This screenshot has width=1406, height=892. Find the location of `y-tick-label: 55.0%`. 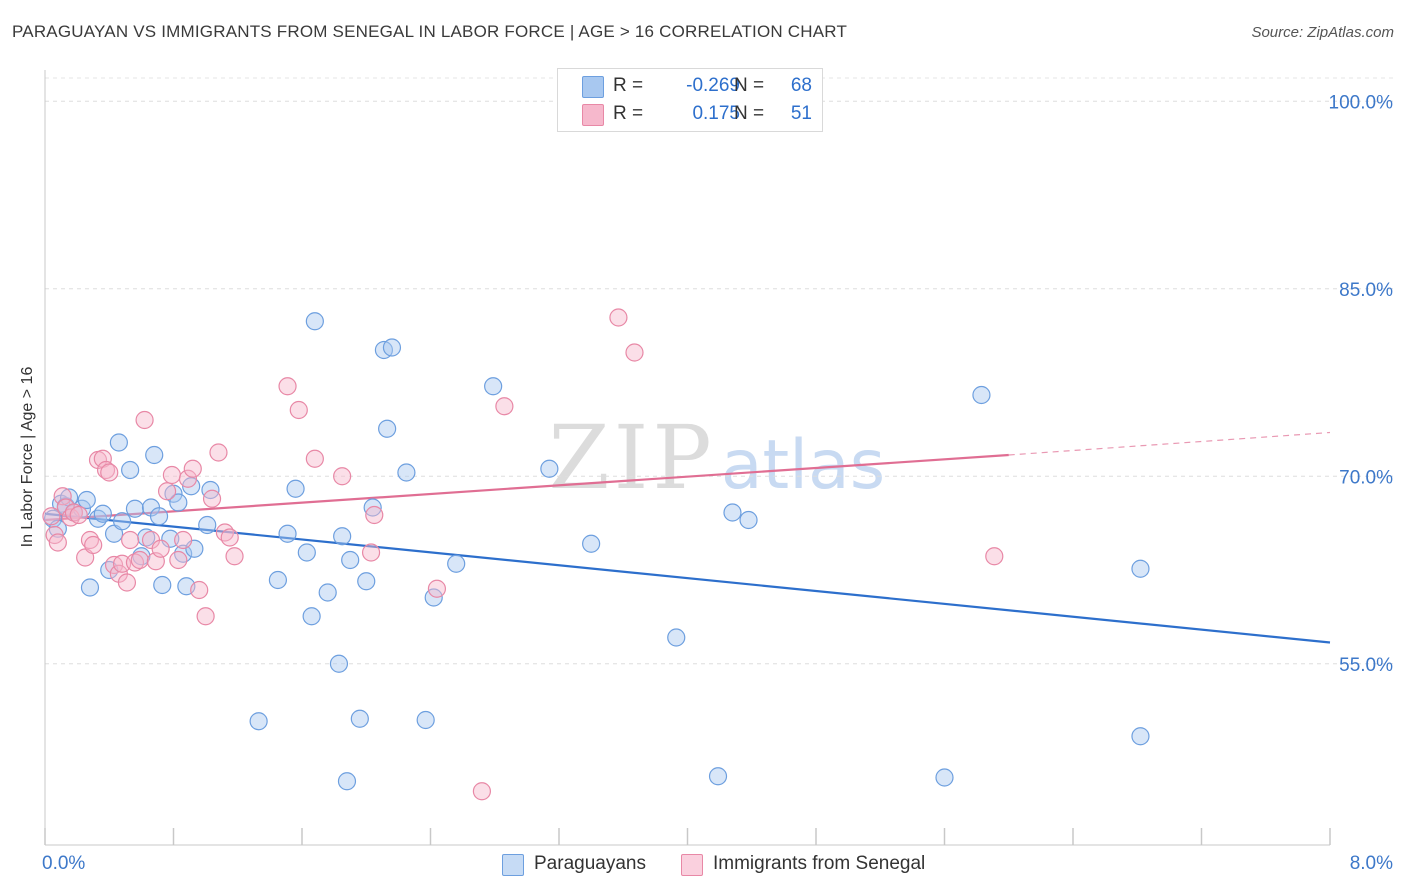

y-tick-label: 55.0% is located at coordinates (1366, 665).